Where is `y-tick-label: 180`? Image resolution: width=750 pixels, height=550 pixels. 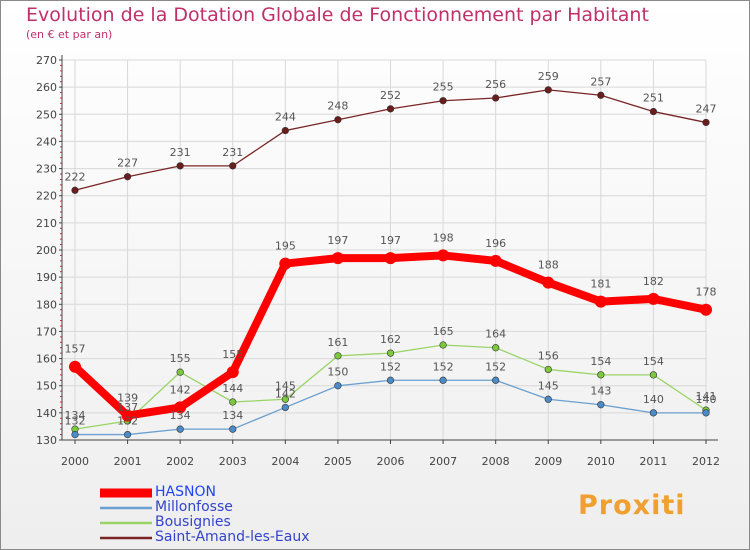
y-tick-label: 180 is located at coordinates (46, 304).